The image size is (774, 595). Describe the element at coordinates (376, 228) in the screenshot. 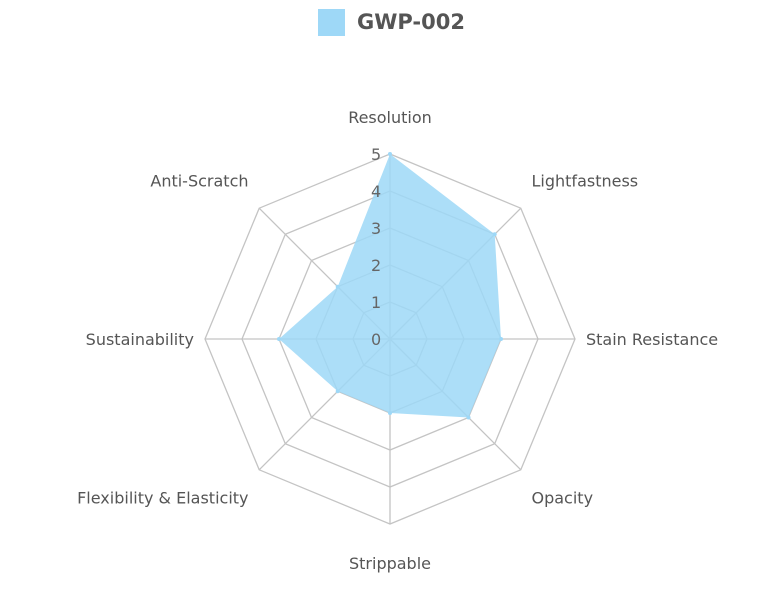

I see `tick-label: 3` at that location.